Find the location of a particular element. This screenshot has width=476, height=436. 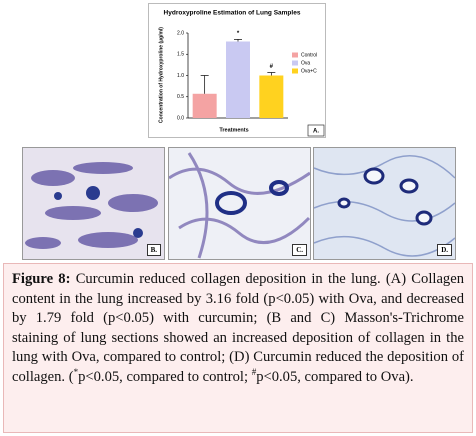

bar-annotation: # is located at coordinates (272, 67).